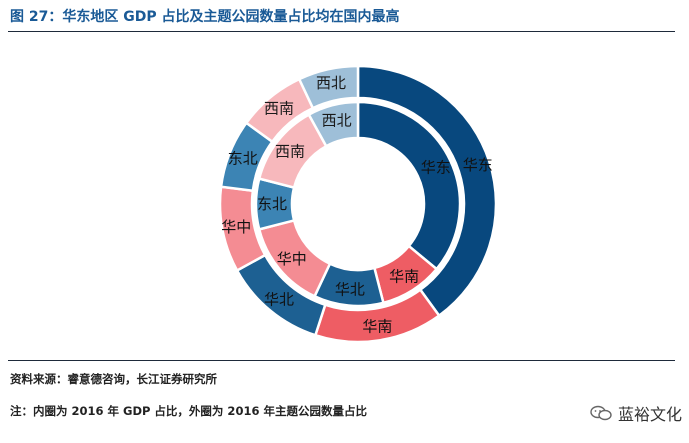 The height and width of the screenshot is (443, 689). I want to click on footnote: 注：内圈为 2016 年 GDP 占比，外圈为 2016 年主题公园数量占比, so click(188, 411).